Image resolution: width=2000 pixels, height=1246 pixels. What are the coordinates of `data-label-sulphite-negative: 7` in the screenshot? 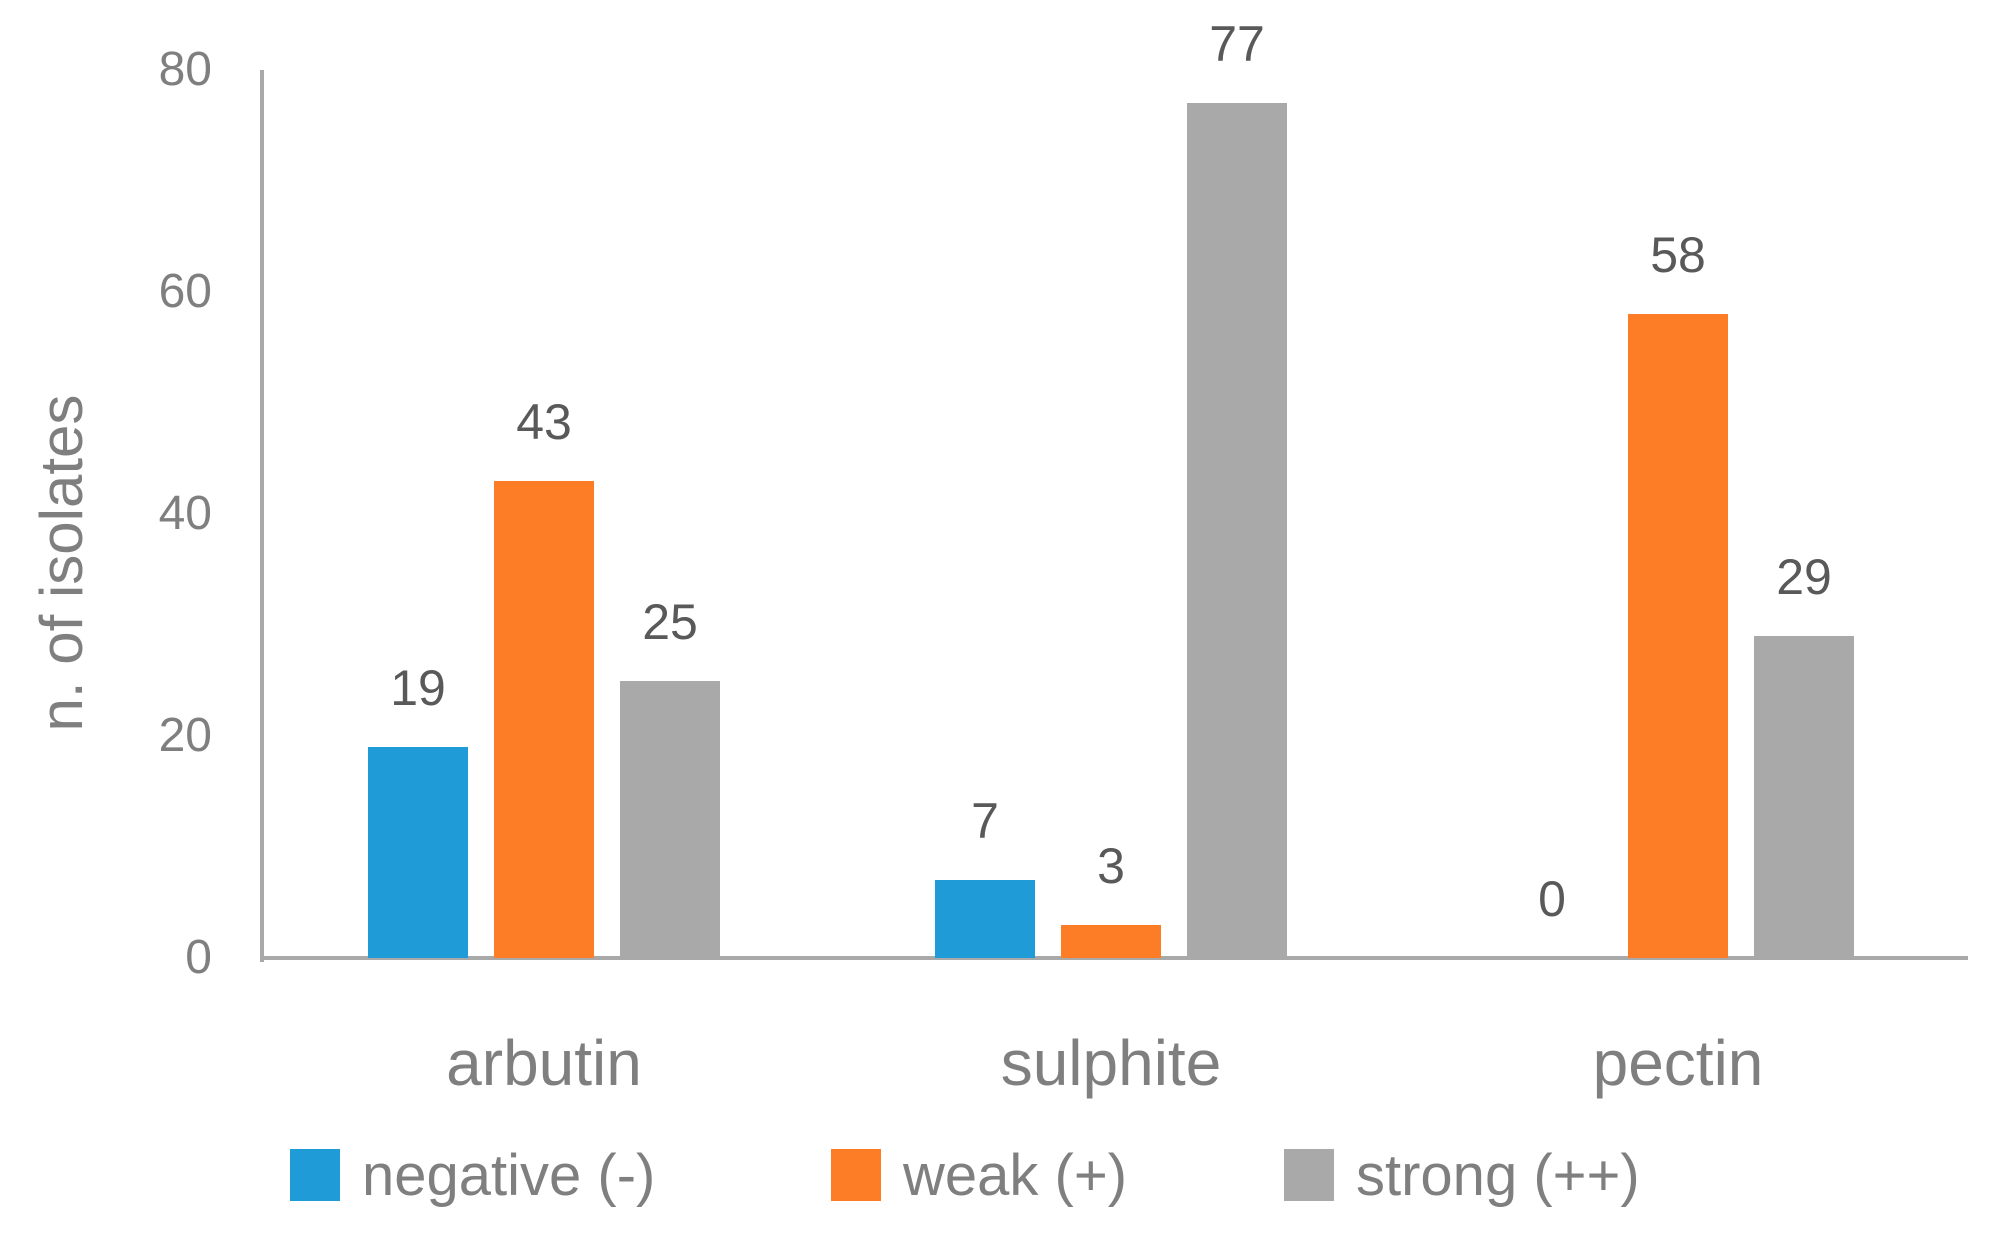 It's located at (985, 821).